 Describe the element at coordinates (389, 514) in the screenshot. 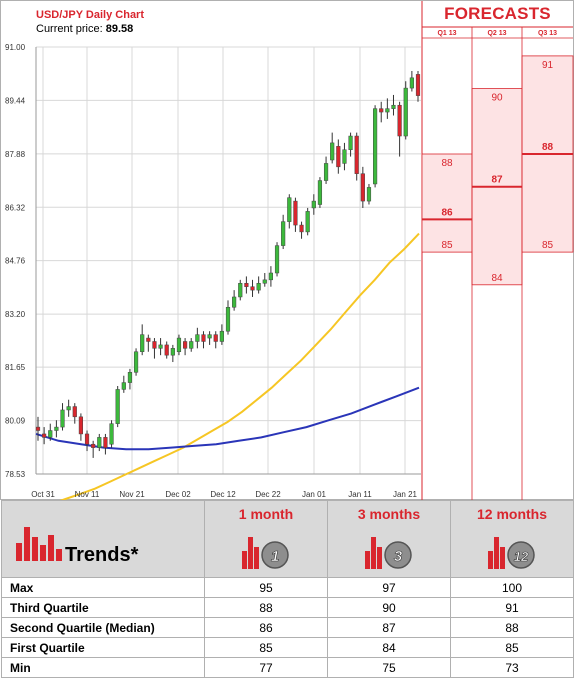

I see `column-label: 3 months` at that location.